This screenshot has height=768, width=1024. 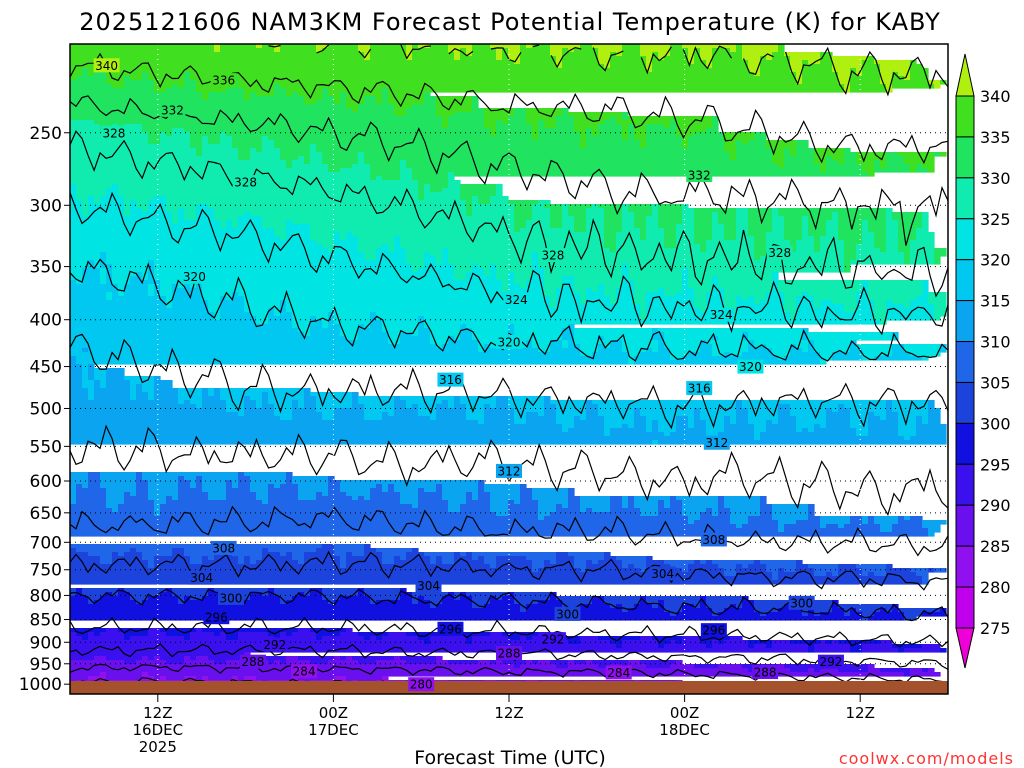 What do you see at coordinates (965, 280) in the screenshot?
I see `colorbar-segment` at bounding box center [965, 280].